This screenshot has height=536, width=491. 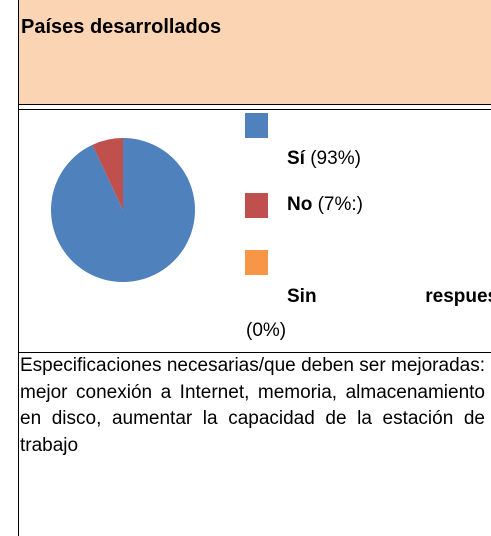 I want to click on legend-entry: Sí (93%), so click(x=324, y=159).